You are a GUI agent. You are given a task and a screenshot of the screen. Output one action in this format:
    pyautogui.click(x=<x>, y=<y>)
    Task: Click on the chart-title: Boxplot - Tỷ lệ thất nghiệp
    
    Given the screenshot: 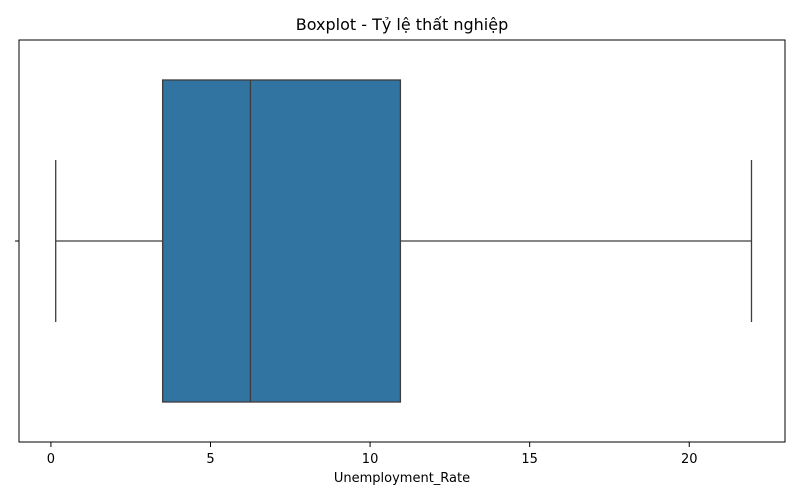 What is the action you would take?
    pyautogui.click(x=402, y=24)
    